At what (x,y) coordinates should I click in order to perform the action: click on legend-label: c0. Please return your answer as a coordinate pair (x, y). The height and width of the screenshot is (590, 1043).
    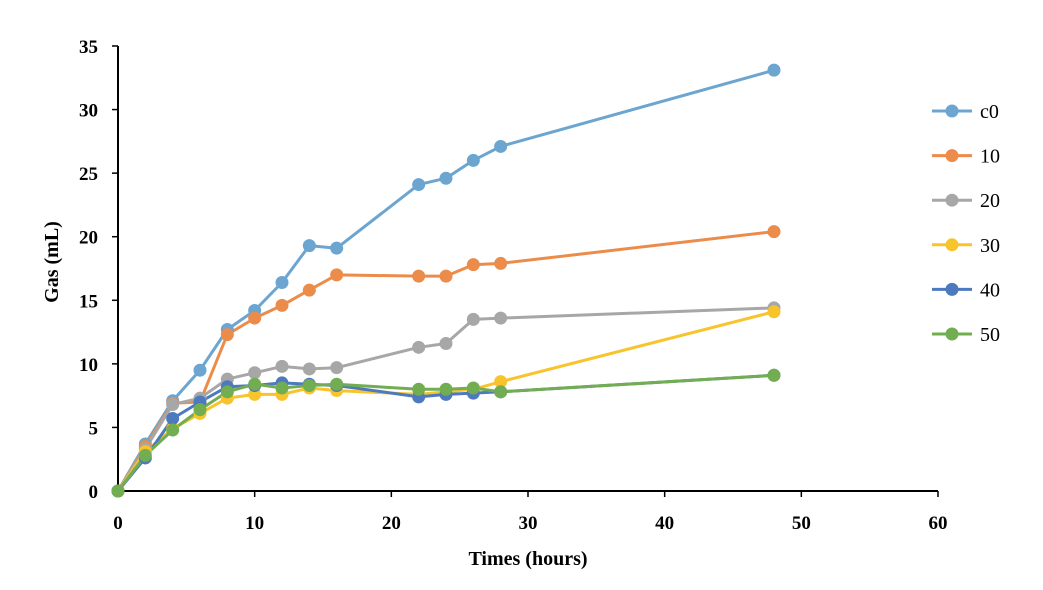
    Looking at the image, I should click on (989, 112).